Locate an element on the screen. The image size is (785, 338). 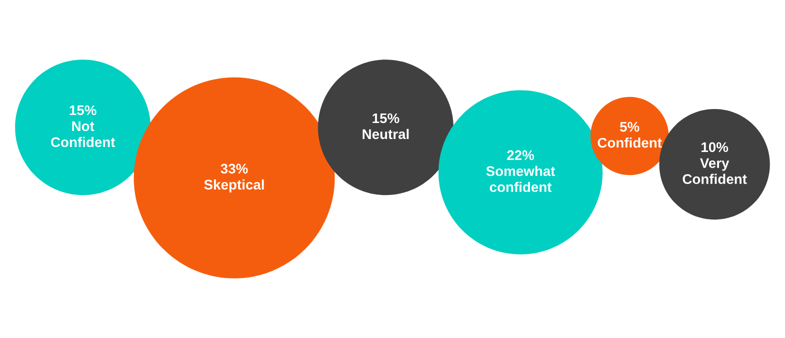
data-label: 22% is located at coordinates (520, 155).